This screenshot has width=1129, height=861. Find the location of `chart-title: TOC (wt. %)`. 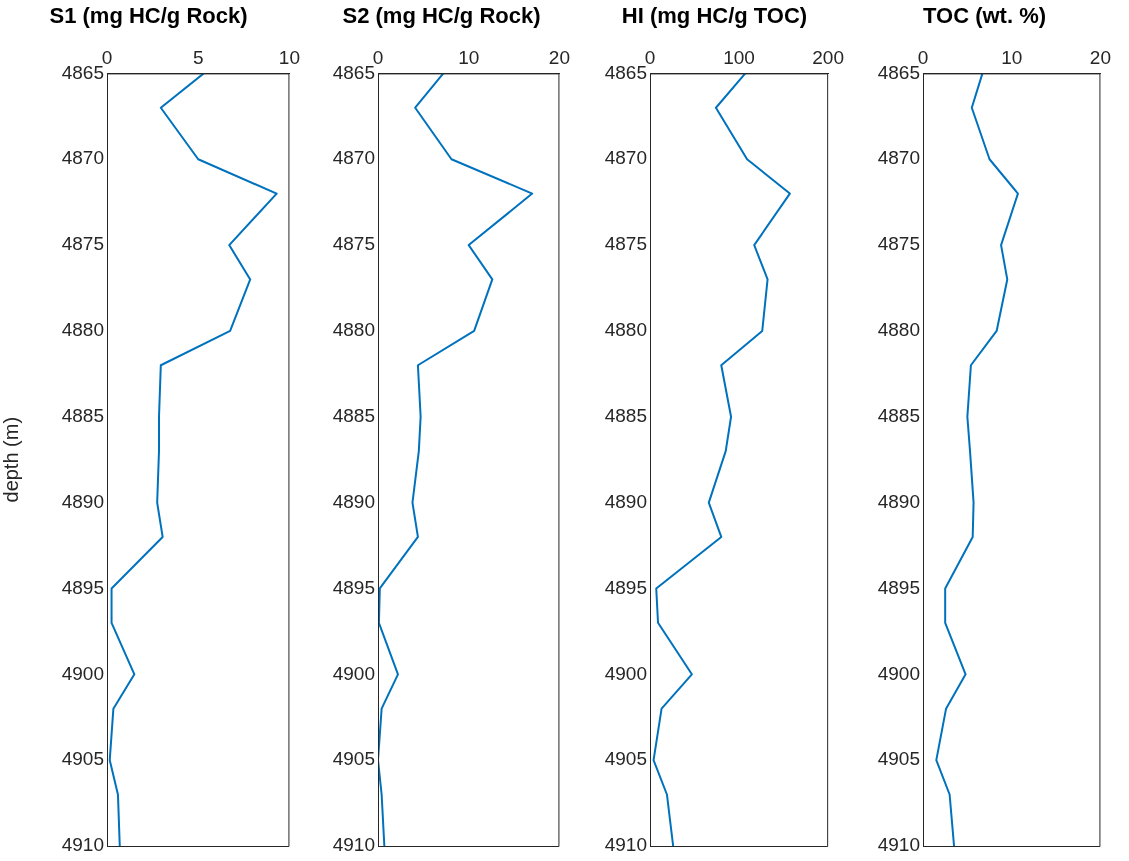

chart-title: TOC (wt. %) is located at coordinates (984, 16).